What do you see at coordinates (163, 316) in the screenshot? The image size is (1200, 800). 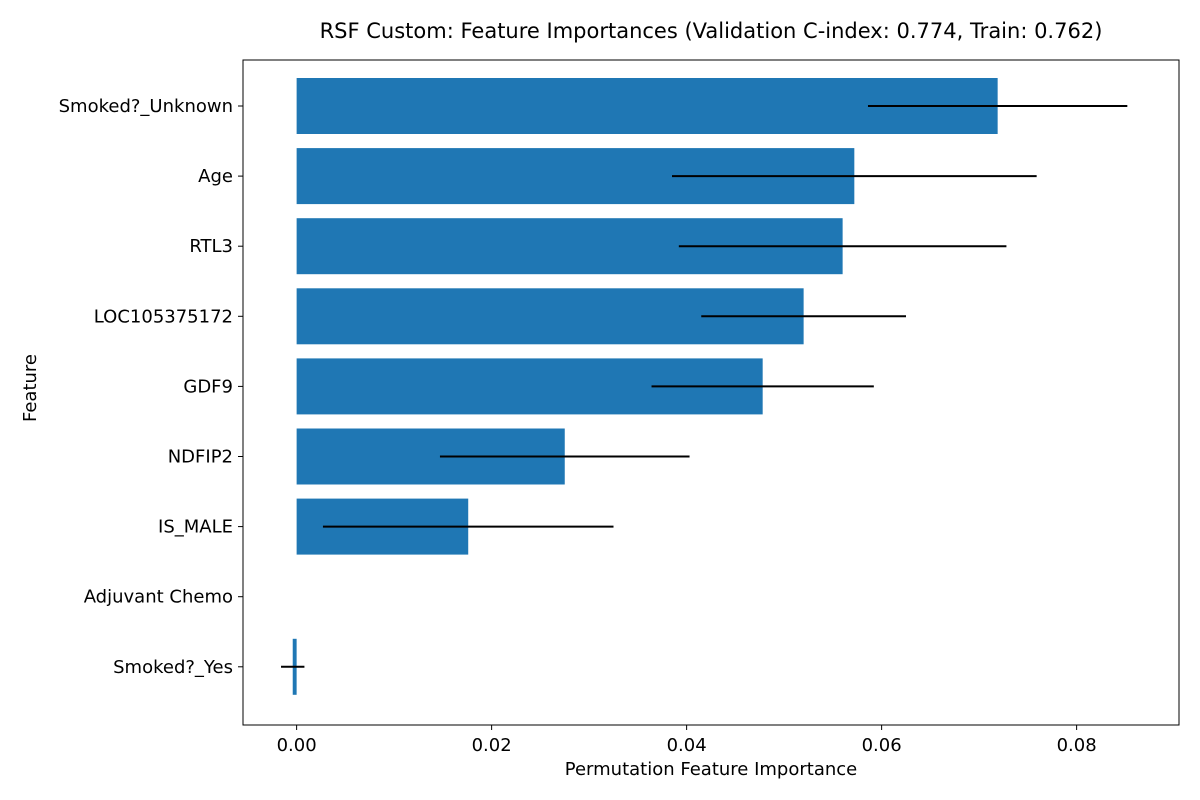 I see `y-tick-label-3: LOC105375172` at bounding box center [163, 316].